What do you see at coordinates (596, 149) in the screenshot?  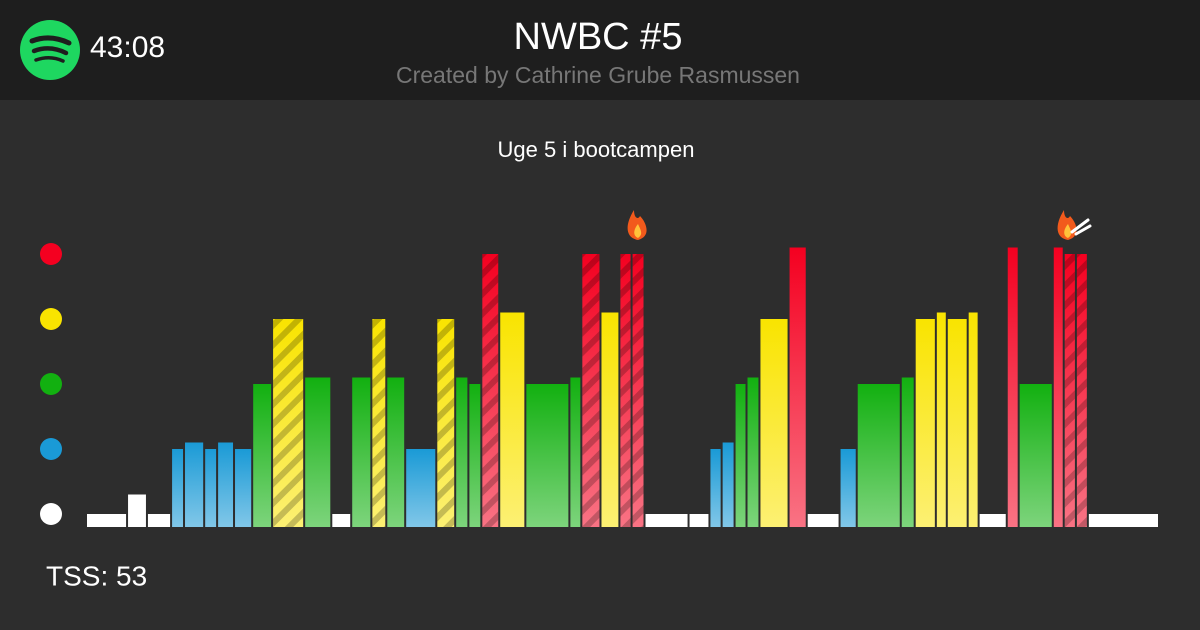 I see `chart-title: Uge 5 i bootcampen` at bounding box center [596, 149].